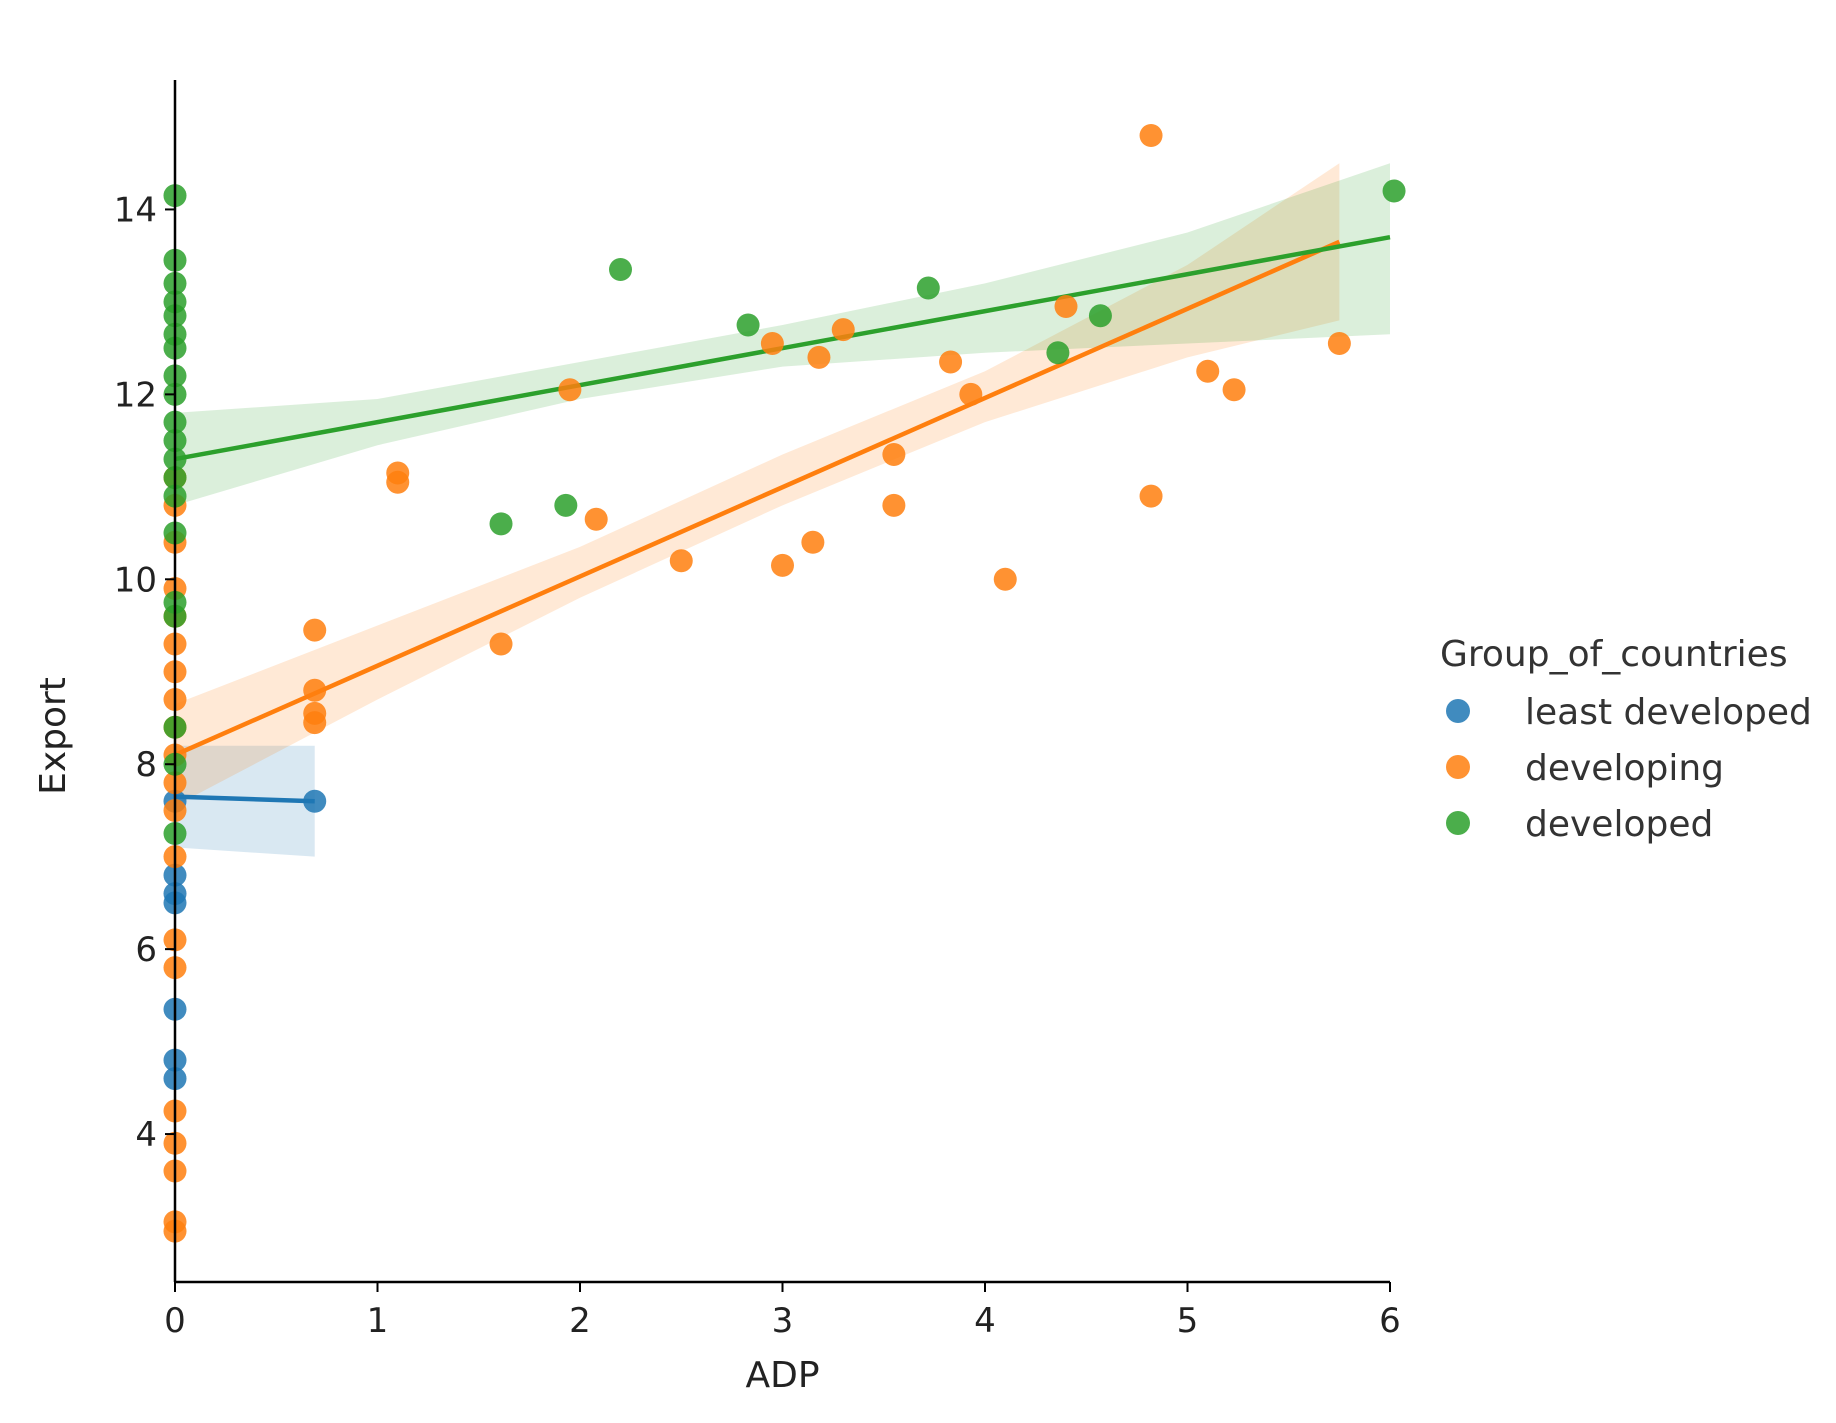  Describe the element at coordinates (315, 801) in the screenshot. I see `least-developed-data-point` at that location.